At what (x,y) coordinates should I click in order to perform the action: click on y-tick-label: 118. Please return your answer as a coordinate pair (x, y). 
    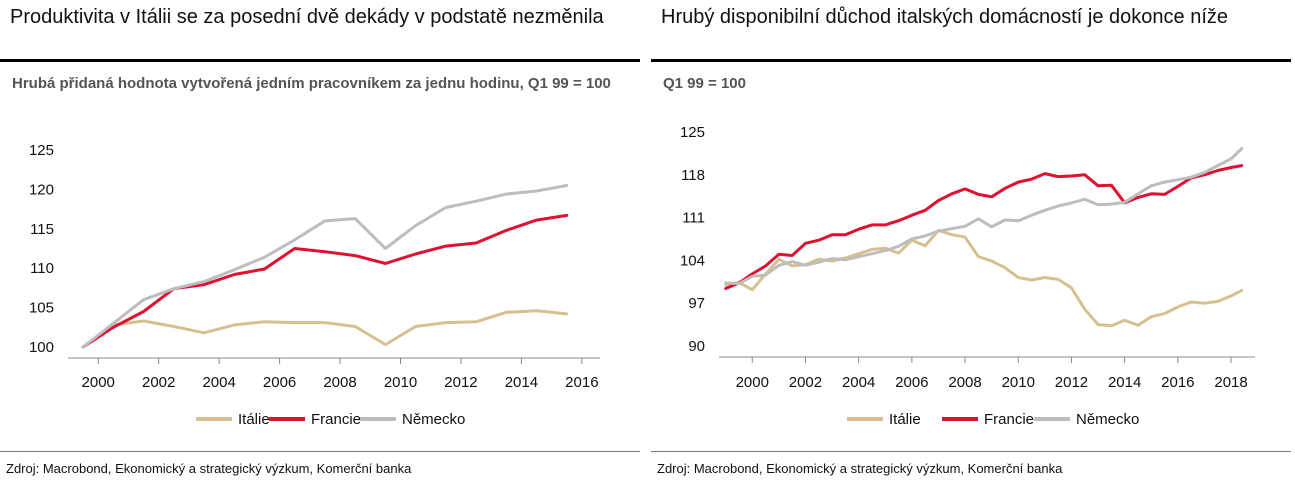
    Looking at the image, I should click on (693, 175).